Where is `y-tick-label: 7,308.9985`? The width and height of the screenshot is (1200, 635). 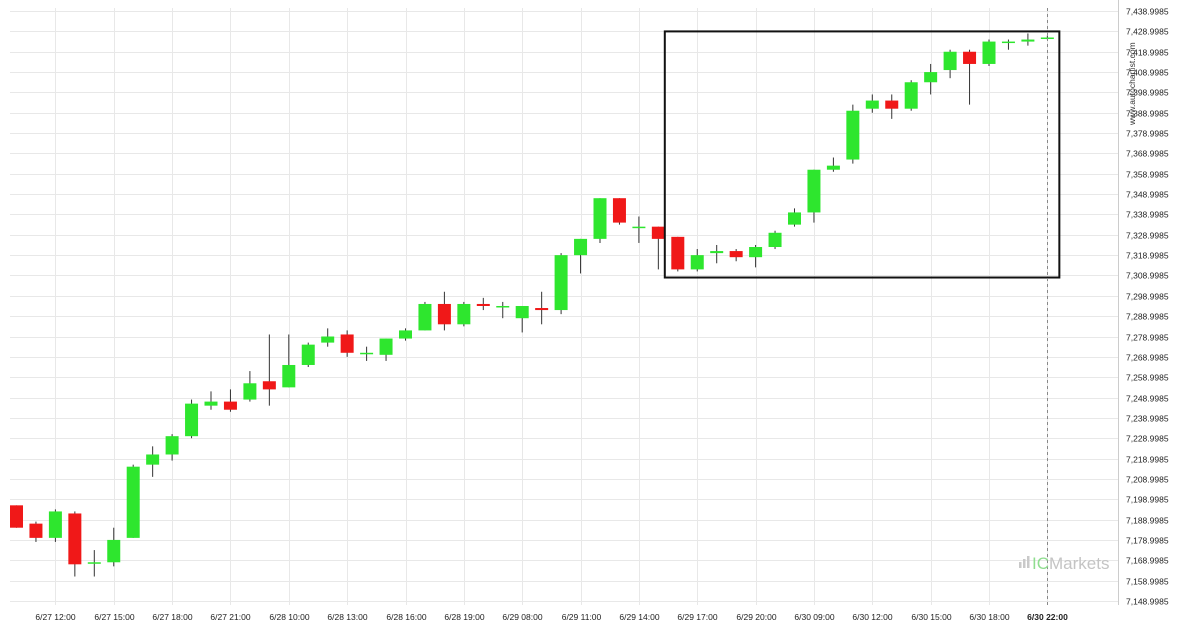 y-tick-label: 7,308.9985 is located at coordinates (1147, 276).